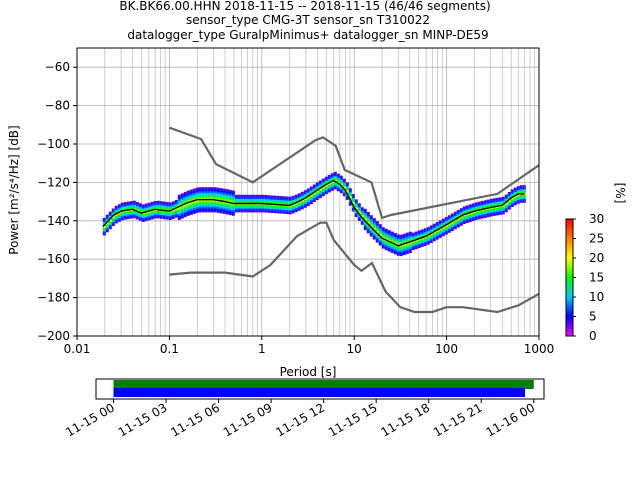  I want to click on y-tick-label: −180, so click(53, 298).